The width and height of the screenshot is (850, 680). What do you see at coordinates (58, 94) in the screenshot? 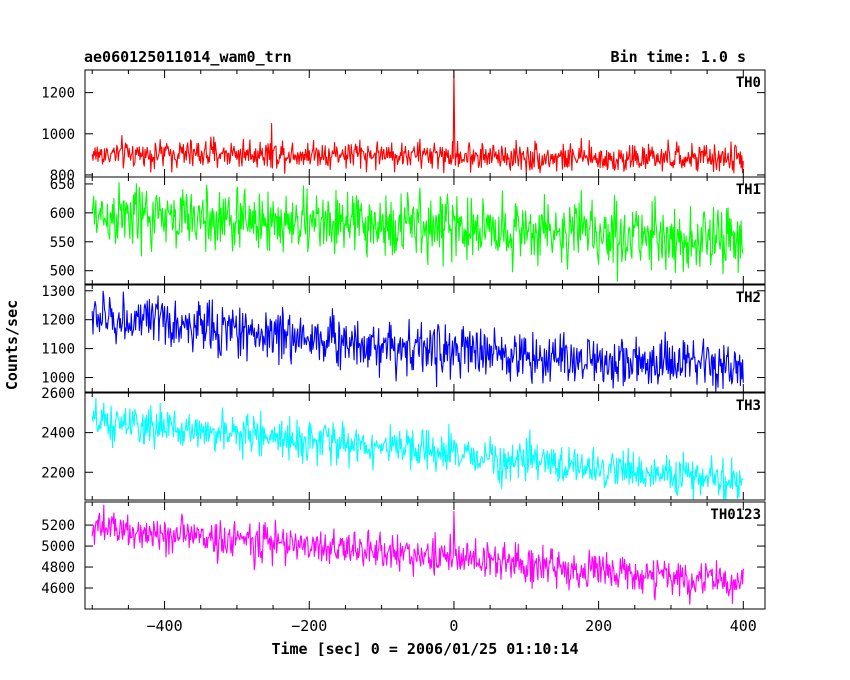
I see `y-tick-label-th0: 1200` at bounding box center [58, 94].